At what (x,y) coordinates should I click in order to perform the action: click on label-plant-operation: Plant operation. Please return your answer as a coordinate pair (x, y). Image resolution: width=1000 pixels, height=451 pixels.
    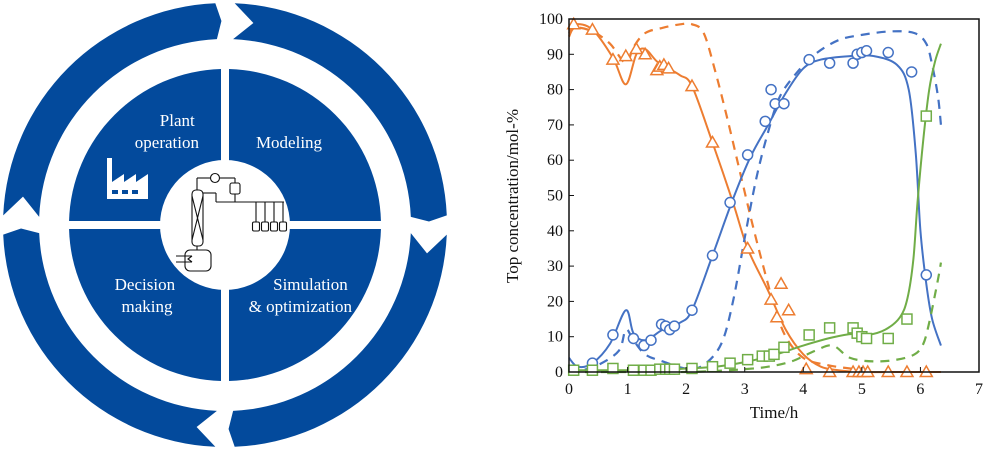
    Looking at the image, I should click on (167, 131).